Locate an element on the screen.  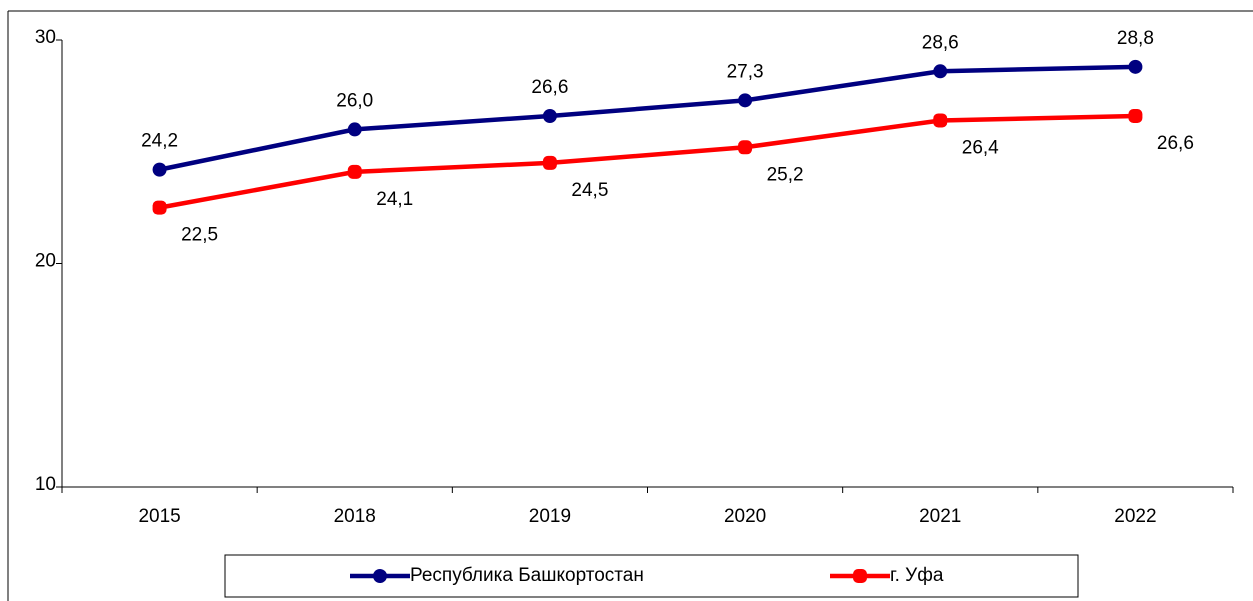
data-label: 22,5 is located at coordinates (199, 235).